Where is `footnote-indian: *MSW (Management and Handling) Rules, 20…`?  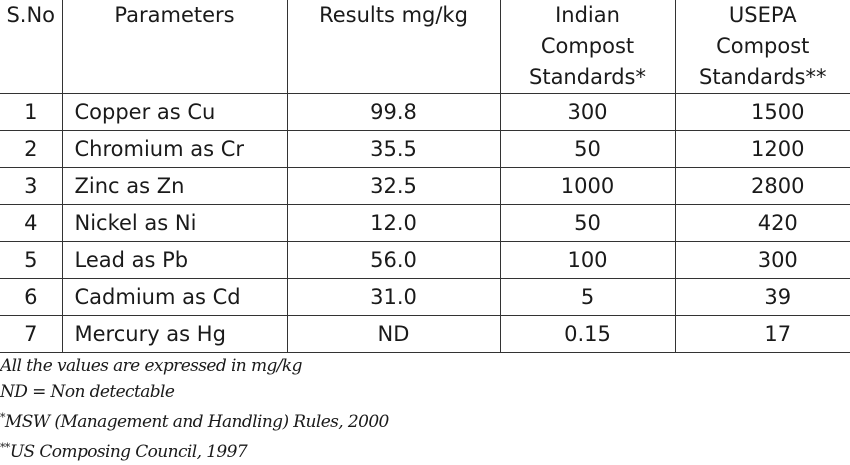 footnote-indian: *MSW (Management and Handling) Rules, 20… is located at coordinates (194, 421).